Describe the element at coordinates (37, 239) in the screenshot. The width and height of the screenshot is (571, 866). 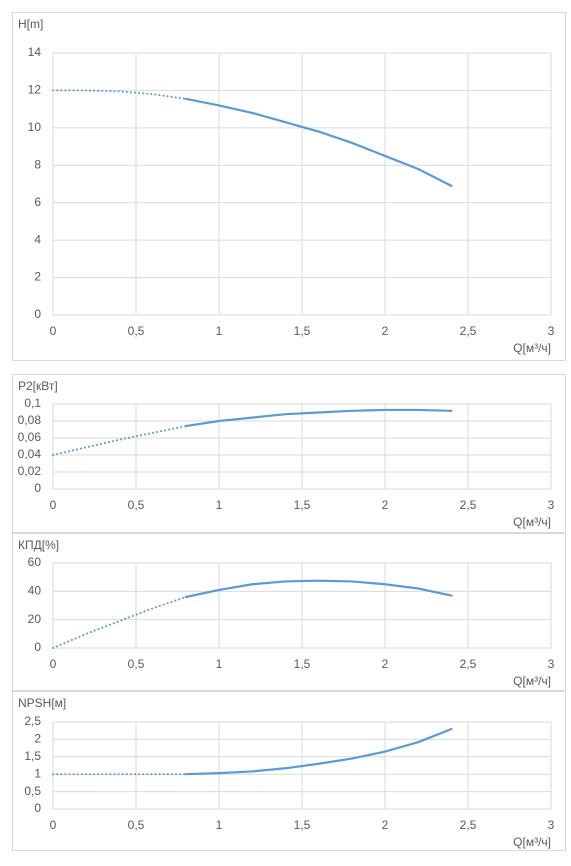
I see `y-tick-label: 4` at that location.